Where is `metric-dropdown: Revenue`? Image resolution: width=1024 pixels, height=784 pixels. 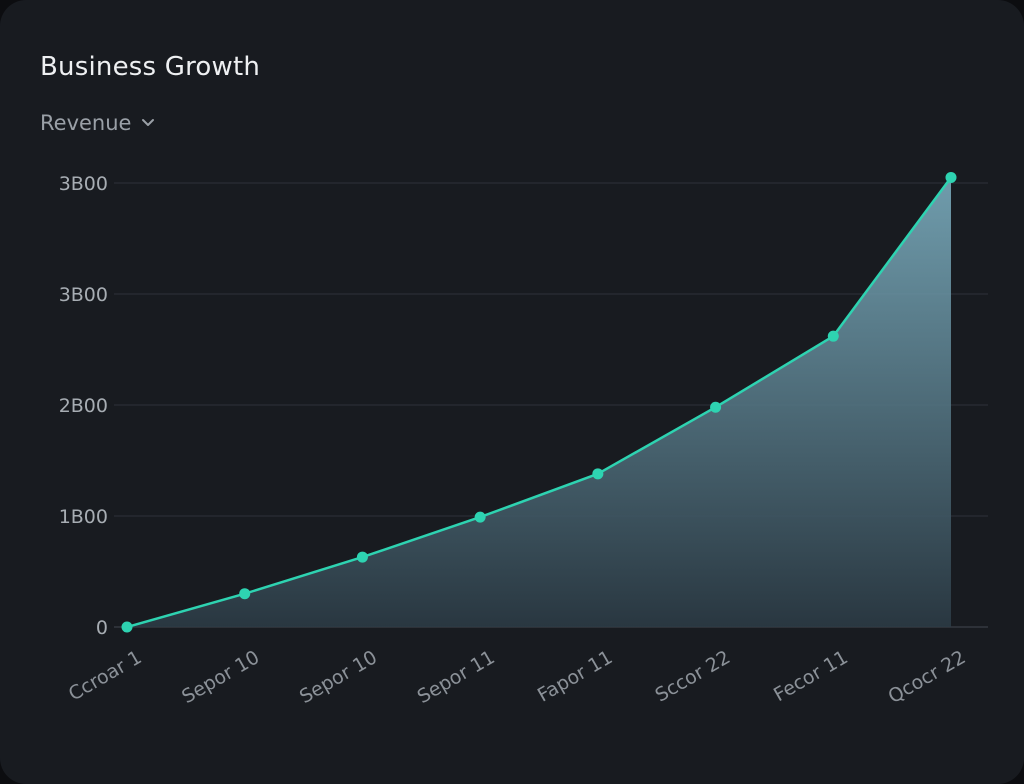
metric-dropdown: Revenue is located at coordinates (97, 123).